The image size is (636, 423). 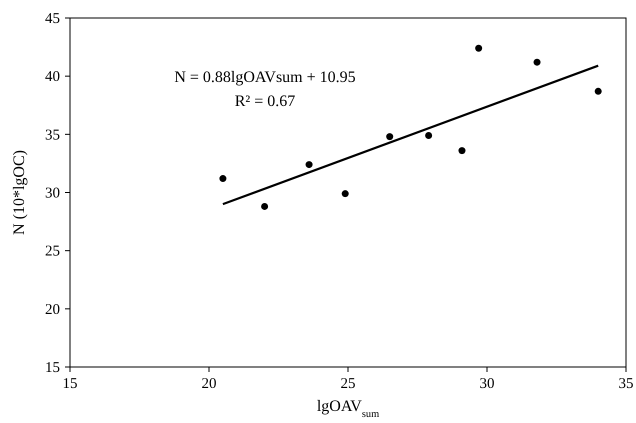 I want to click on y-tick-label: 40, so click(x=52, y=77).